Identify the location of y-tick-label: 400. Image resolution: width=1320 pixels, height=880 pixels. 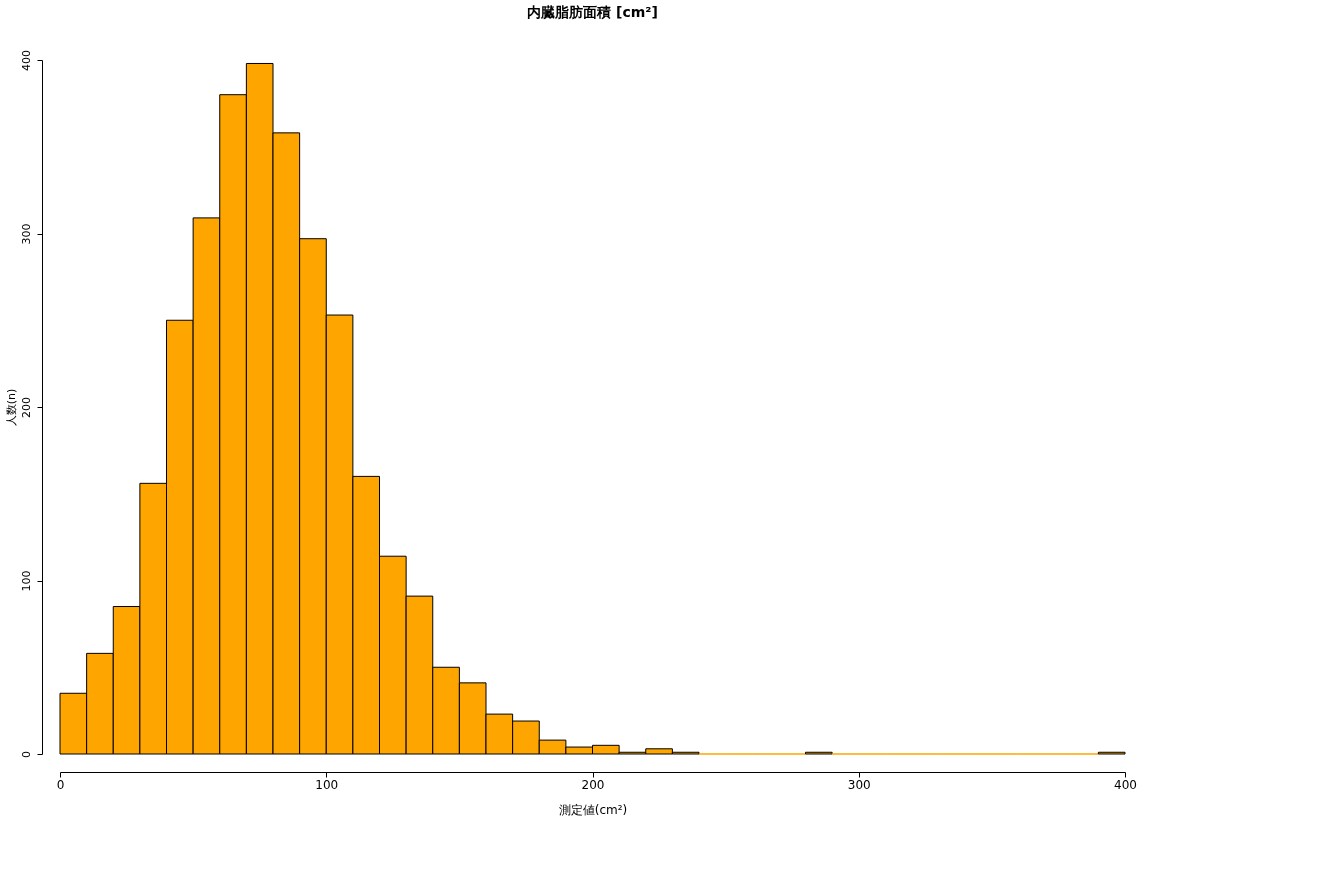
(26, 60).